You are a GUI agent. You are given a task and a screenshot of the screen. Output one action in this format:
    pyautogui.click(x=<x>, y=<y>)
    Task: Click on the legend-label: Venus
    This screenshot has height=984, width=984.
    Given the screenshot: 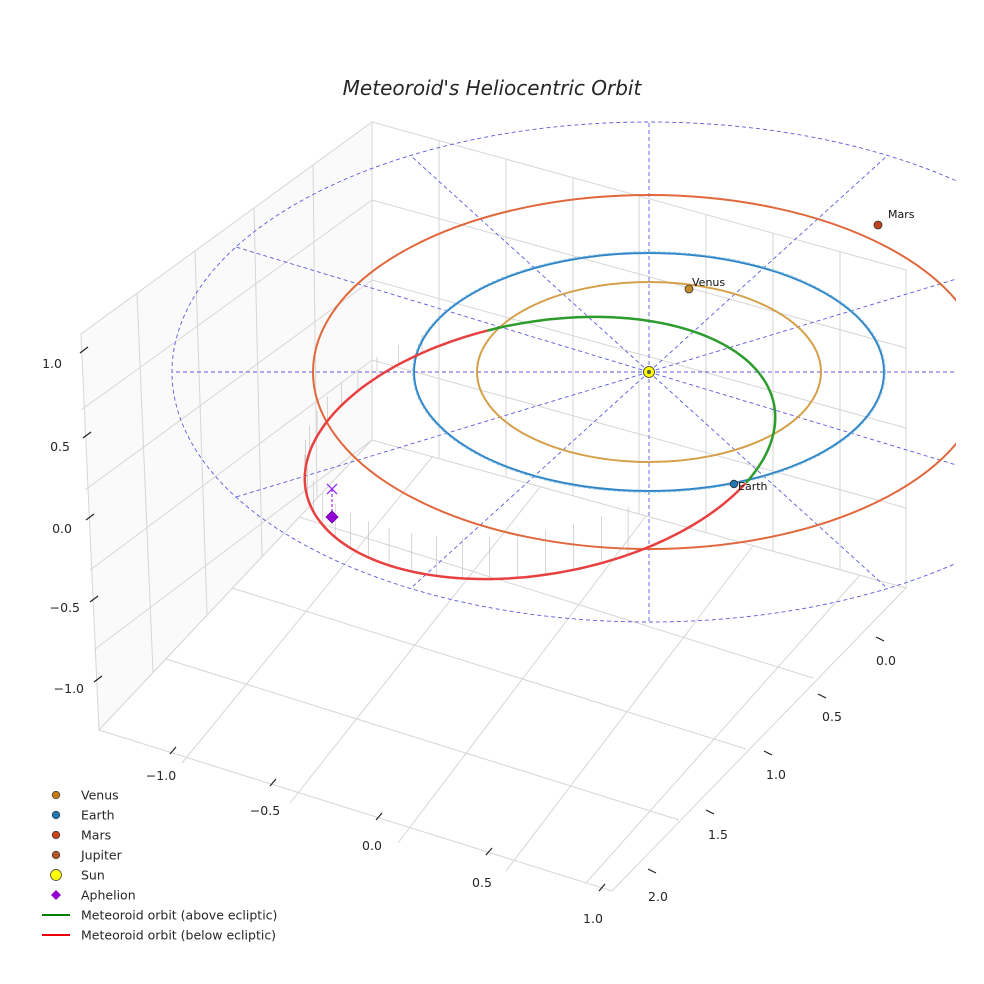 What is the action you would take?
    pyautogui.click(x=100, y=795)
    